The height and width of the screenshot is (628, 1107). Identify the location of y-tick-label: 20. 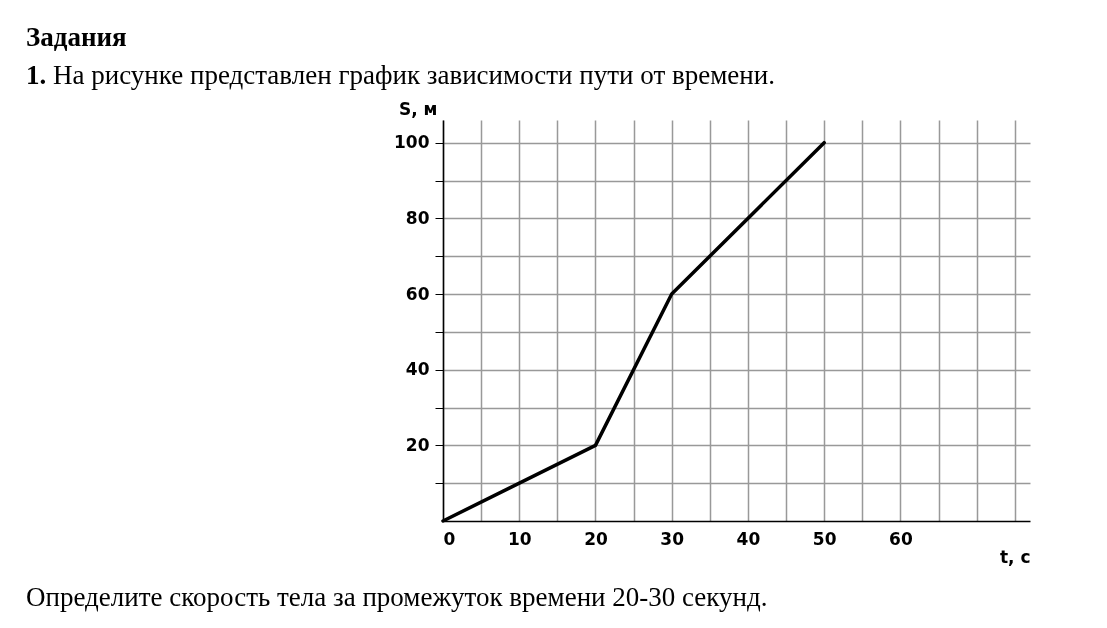
(417, 444).